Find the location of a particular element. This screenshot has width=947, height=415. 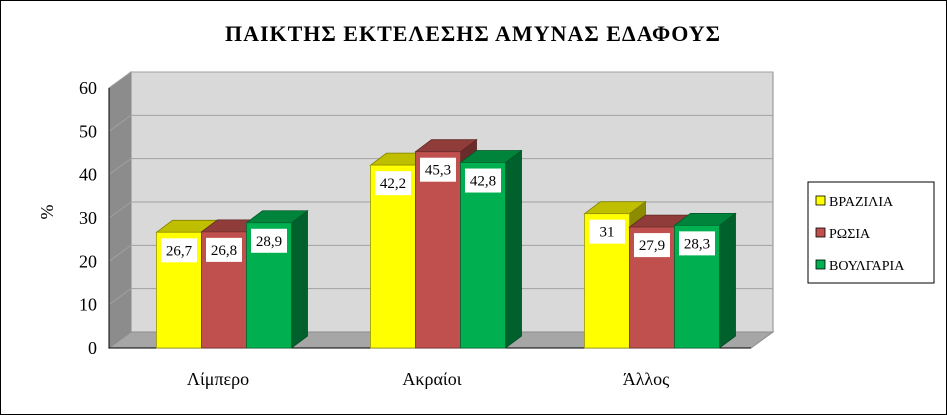

x-category-label: Ακραίοι is located at coordinates (431, 379).